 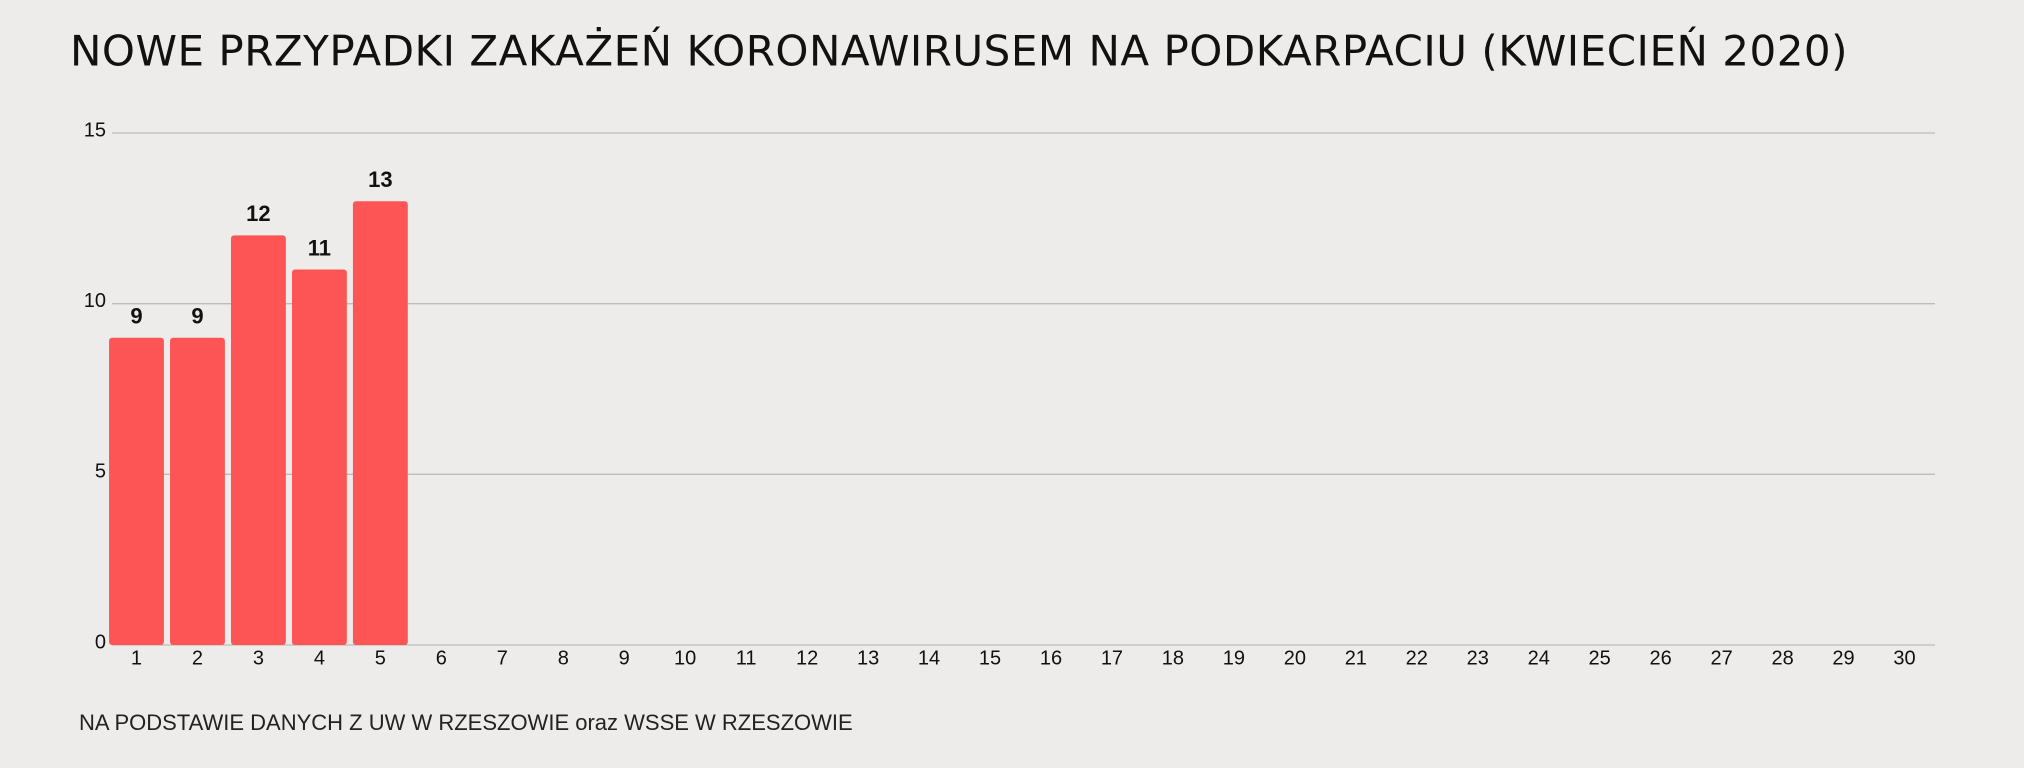 I want to click on x-tick-label: 6, so click(x=441, y=658).